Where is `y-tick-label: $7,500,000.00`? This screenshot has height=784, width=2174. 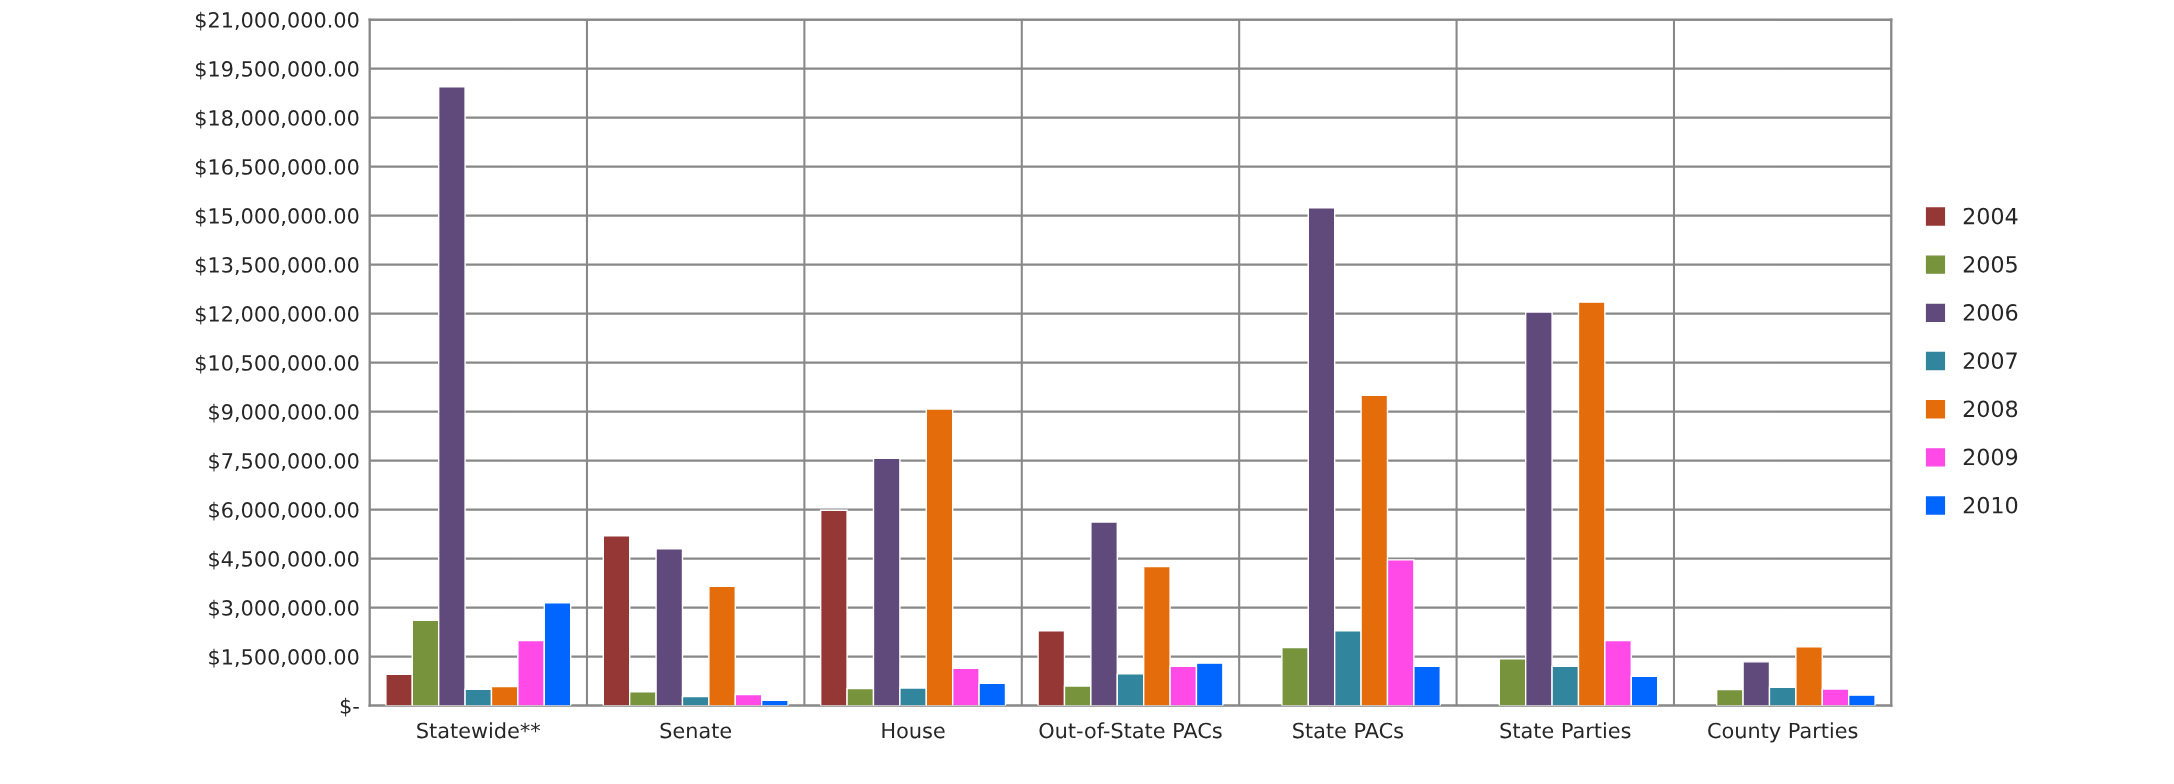 y-tick-label: $7,500,000.00 is located at coordinates (284, 462).